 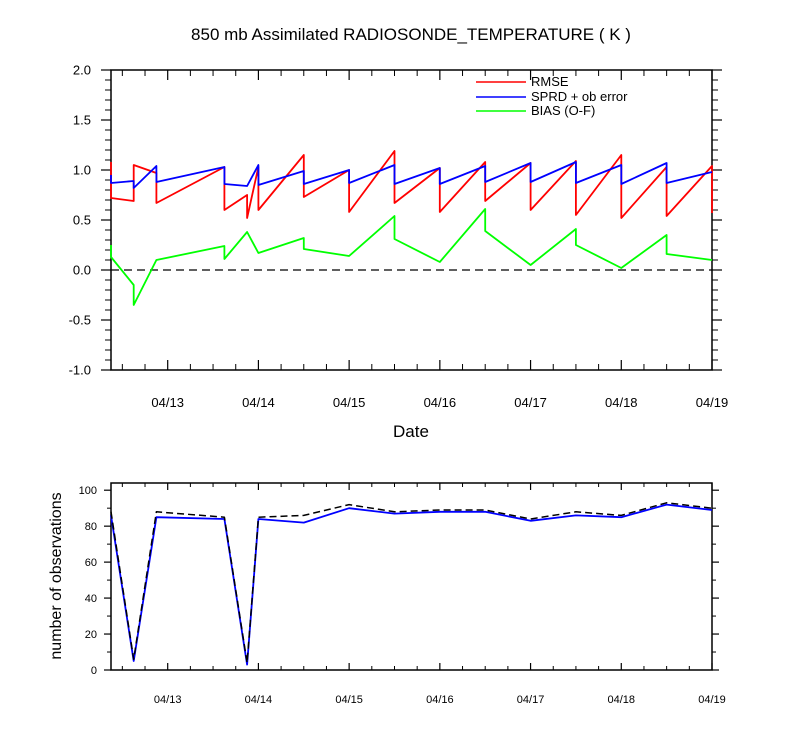 I want to click on y-tick-label-100: 100, so click(x=88, y=491).